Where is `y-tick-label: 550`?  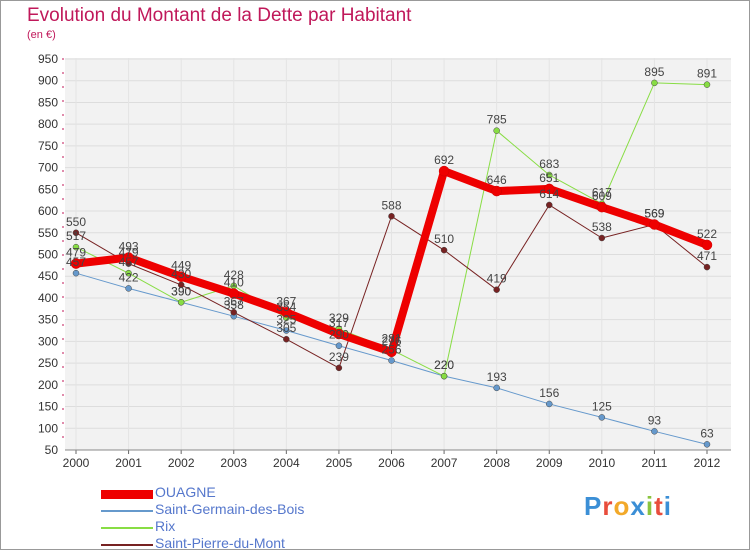 y-tick-label: 550 is located at coordinates (48, 233).